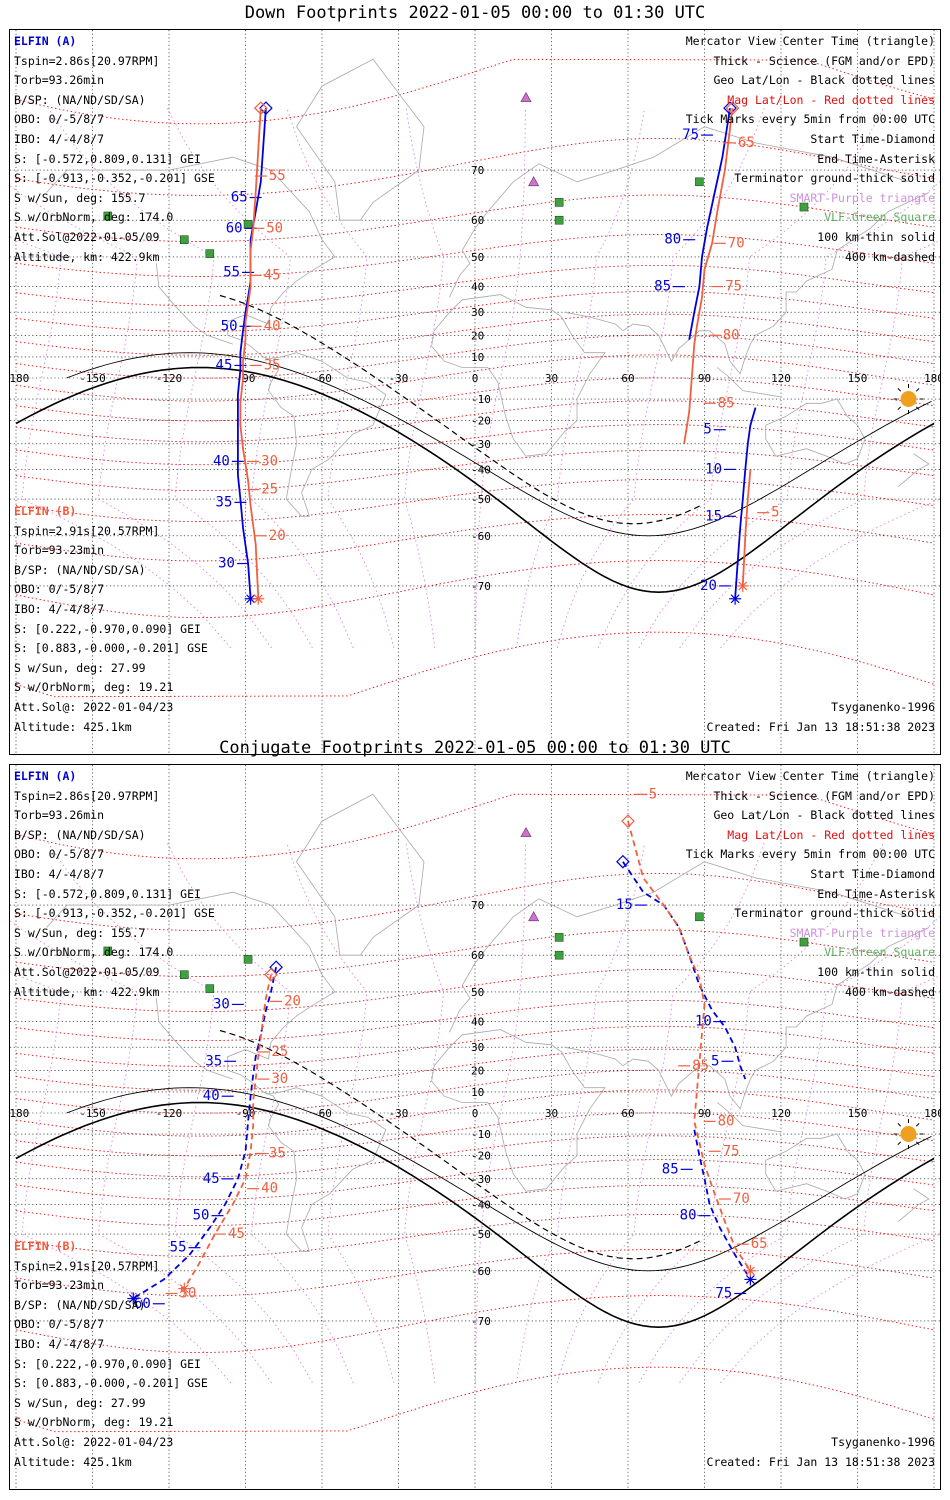  I want to click on tick-time-label: 40, so click(269, 1189).